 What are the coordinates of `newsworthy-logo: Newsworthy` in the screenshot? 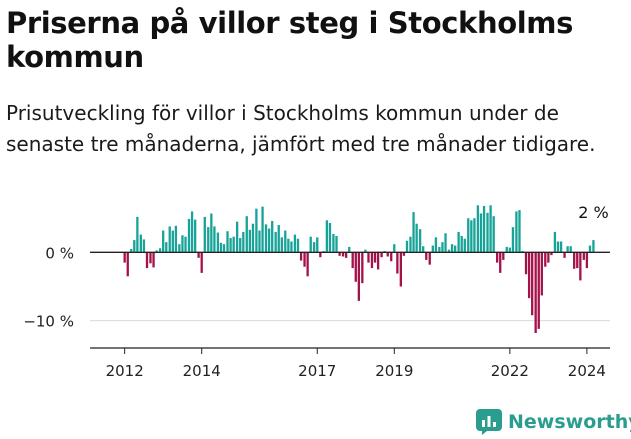 It's located at (553, 422).